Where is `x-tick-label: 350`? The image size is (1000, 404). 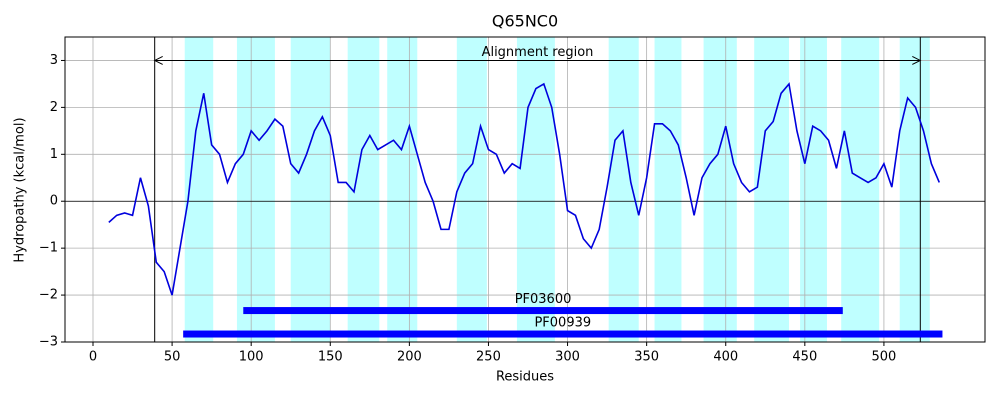 x-tick-label: 350 is located at coordinates (646, 357).